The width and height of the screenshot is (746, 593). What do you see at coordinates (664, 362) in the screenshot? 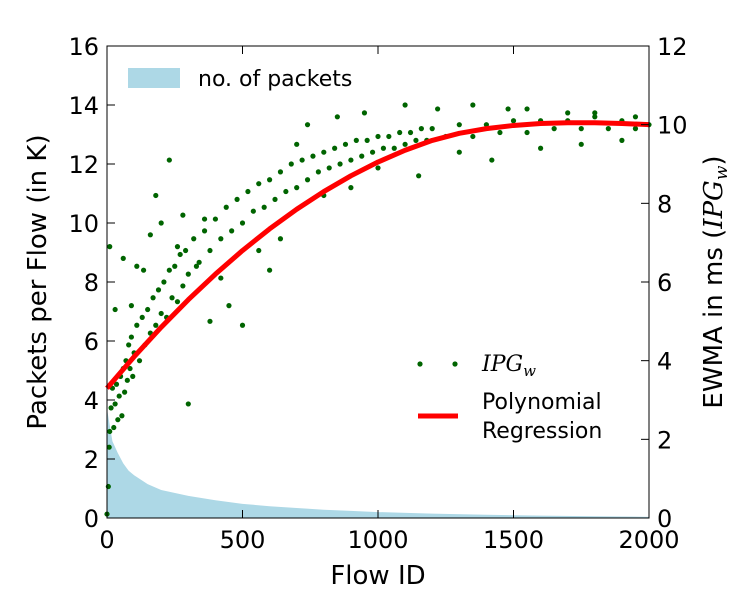
I see `y2-tick-label-4: 4` at bounding box center [664, 362].